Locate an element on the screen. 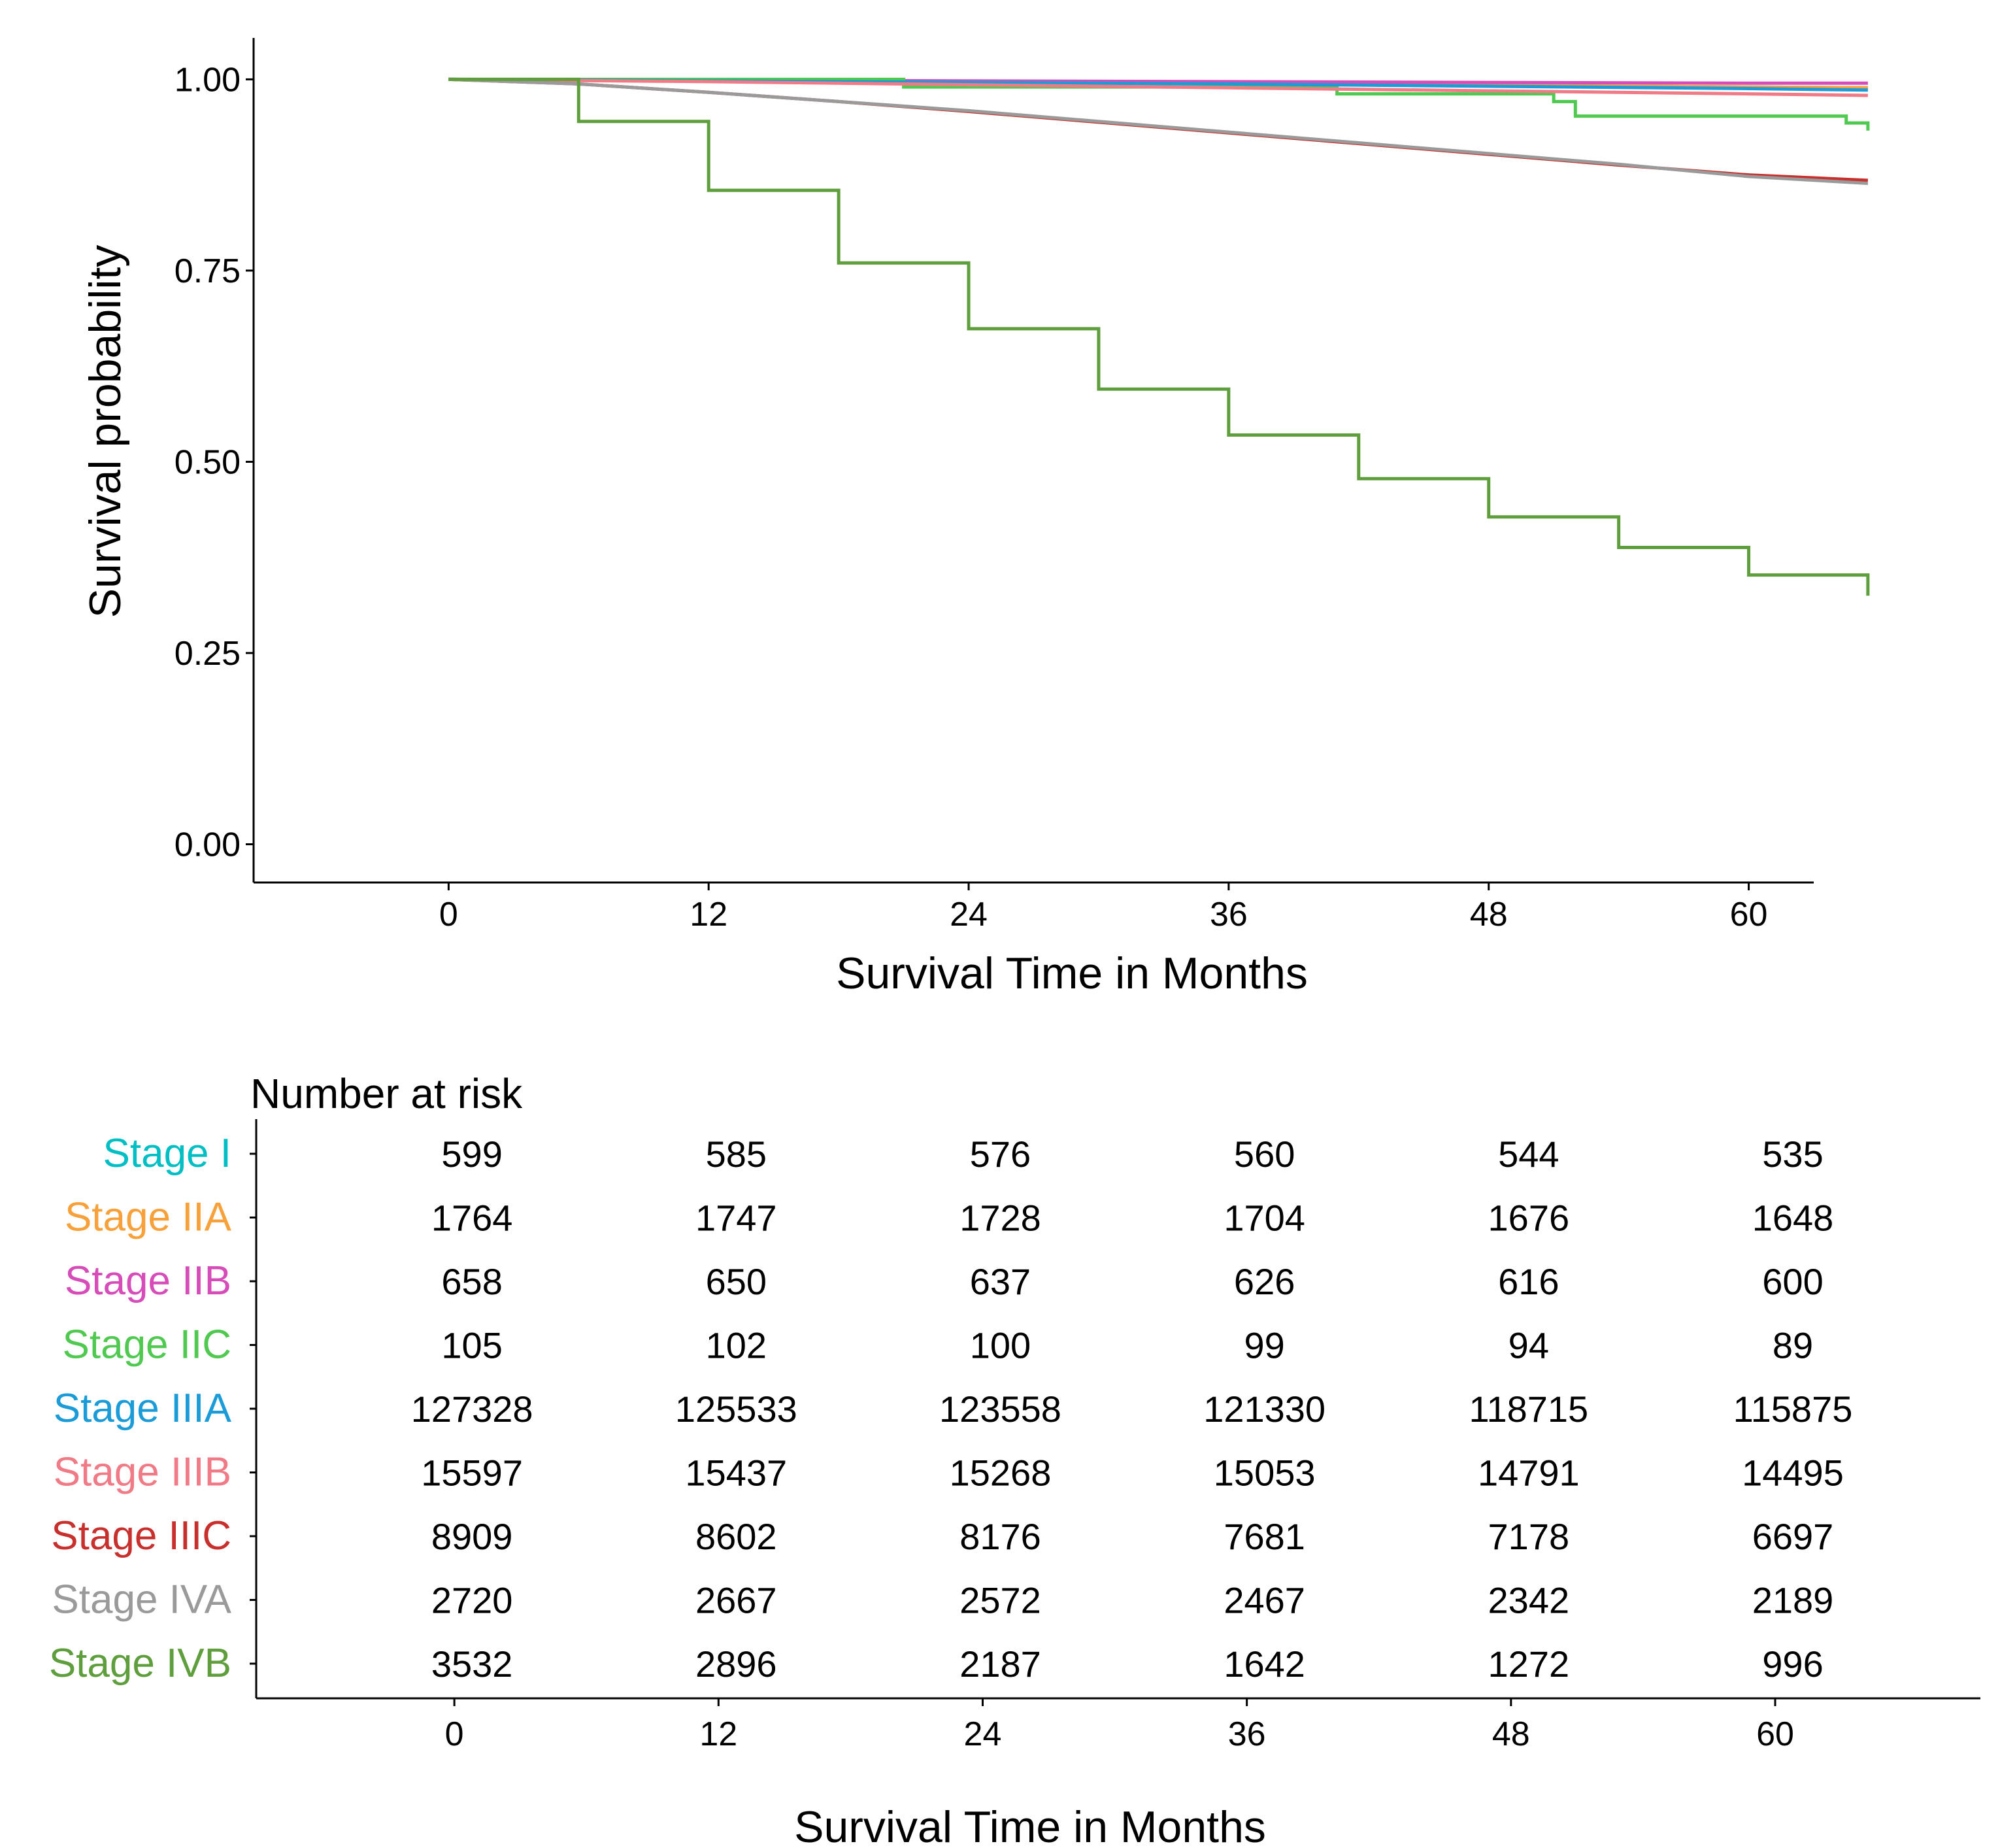 This screenshot has width=2000, height=1848. y-tick-label: 1.00 is located at coordinates (208, 80).